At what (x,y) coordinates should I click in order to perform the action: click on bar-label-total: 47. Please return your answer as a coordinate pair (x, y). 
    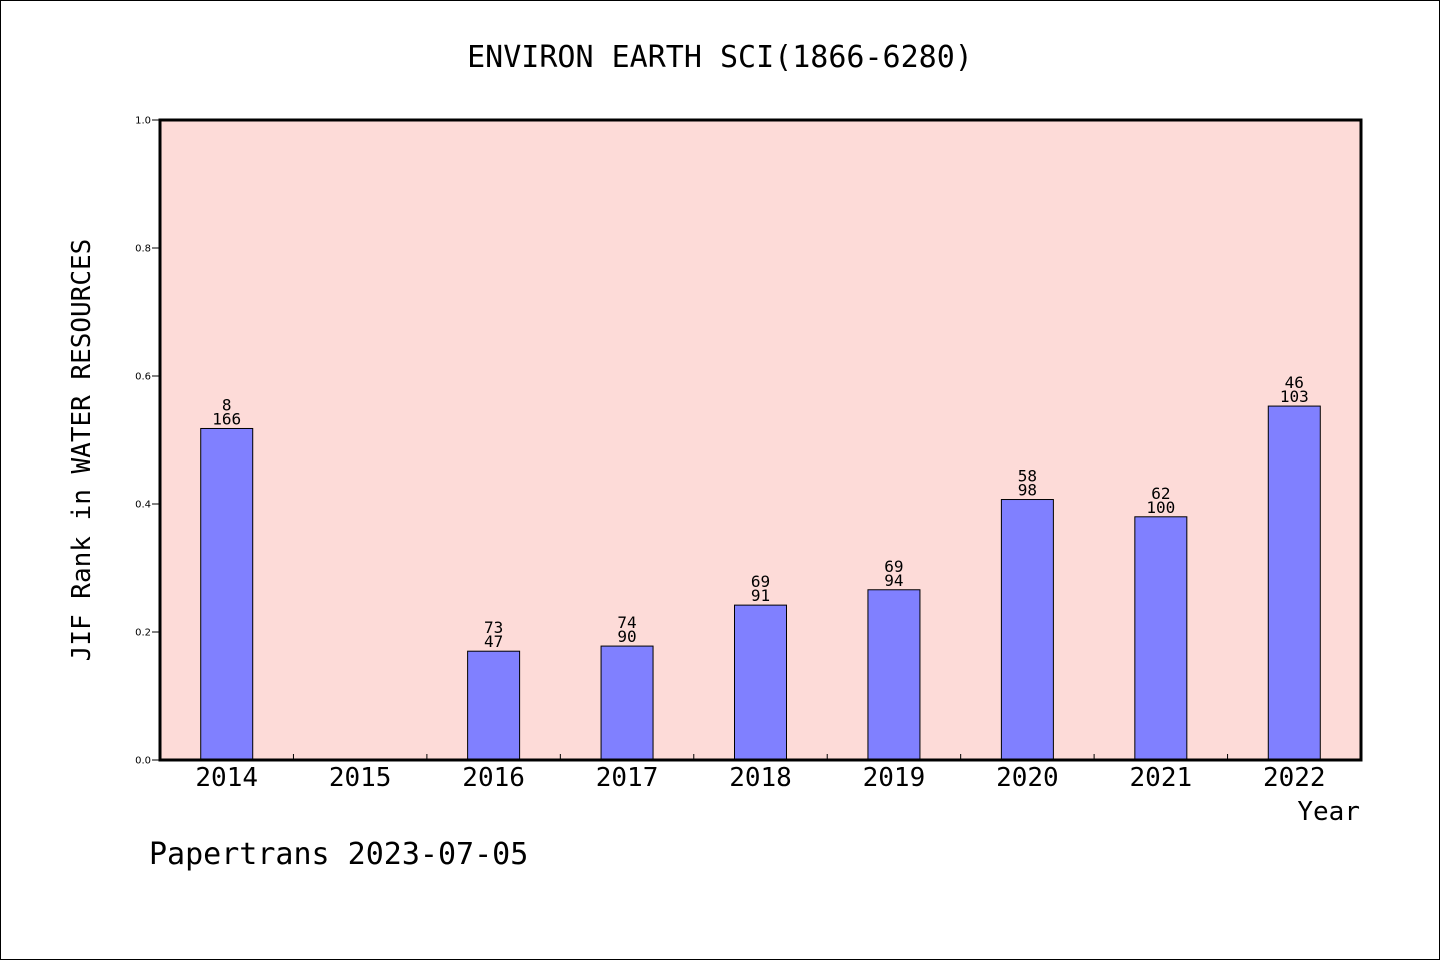
    Looking at the image, I should click on (493, 641).